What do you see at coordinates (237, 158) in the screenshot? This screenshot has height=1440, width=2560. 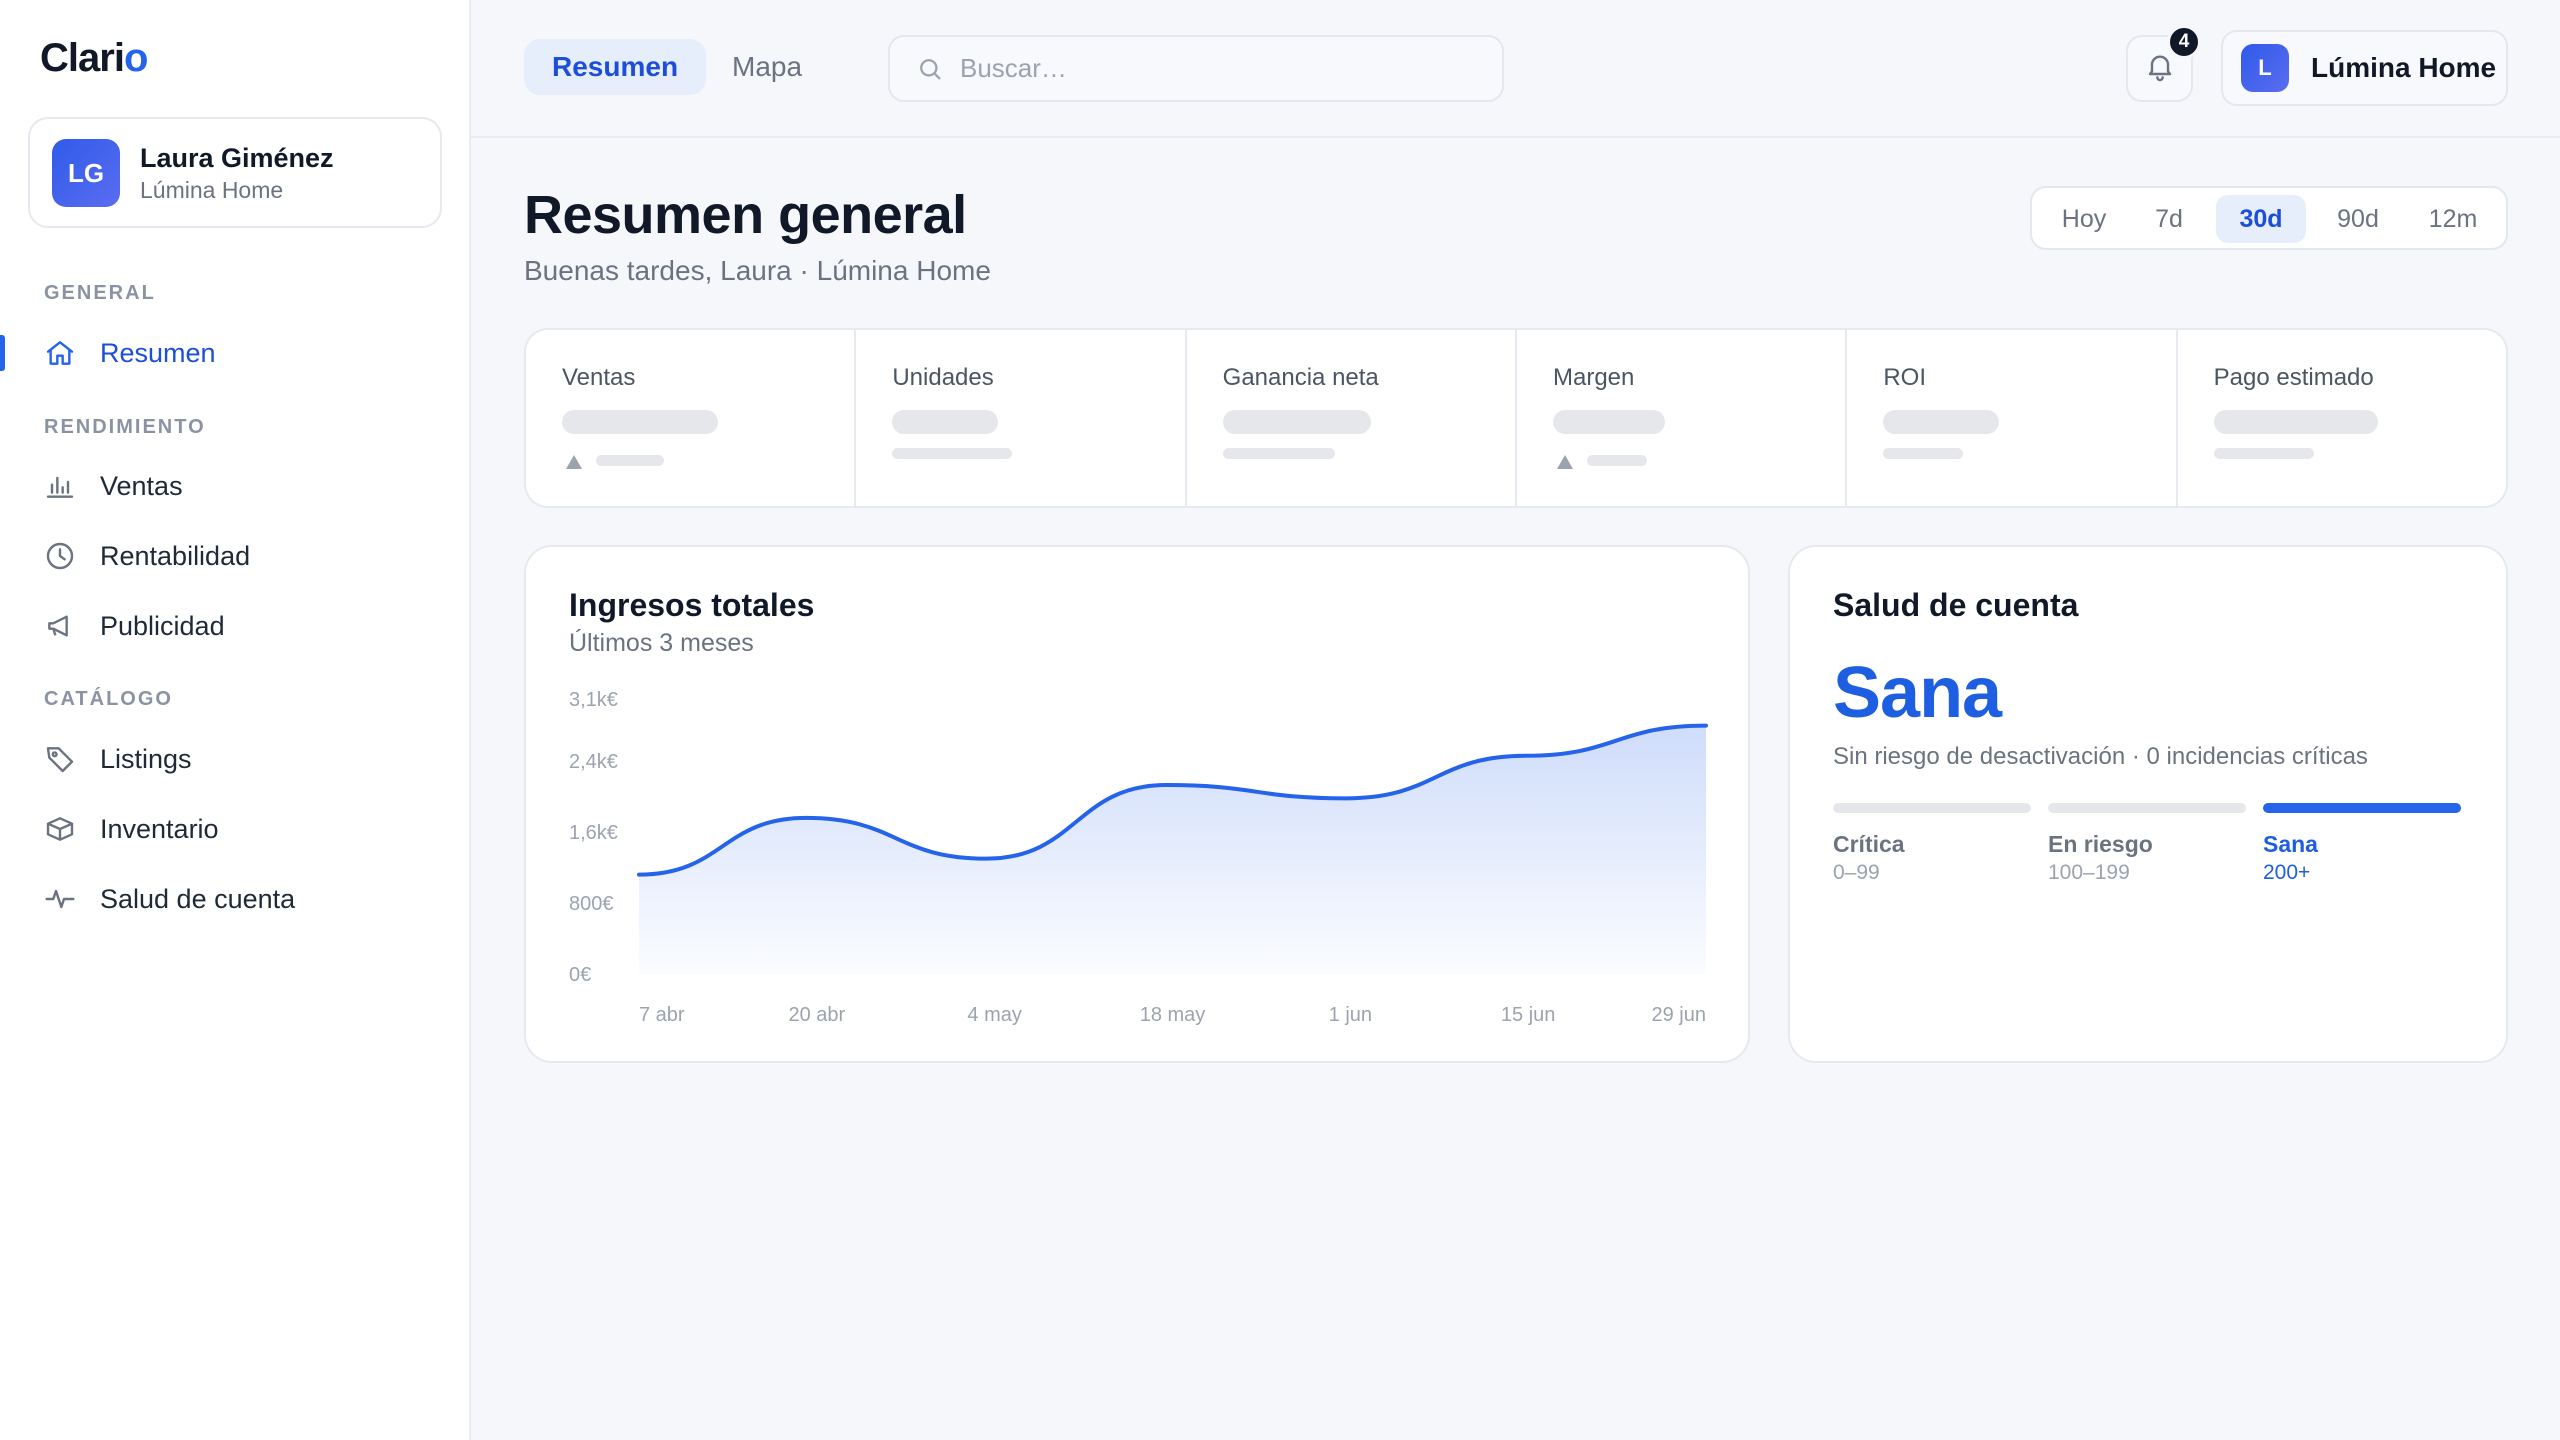 I see `user-name: Laura Giménez` at bounding box center [237, 158].